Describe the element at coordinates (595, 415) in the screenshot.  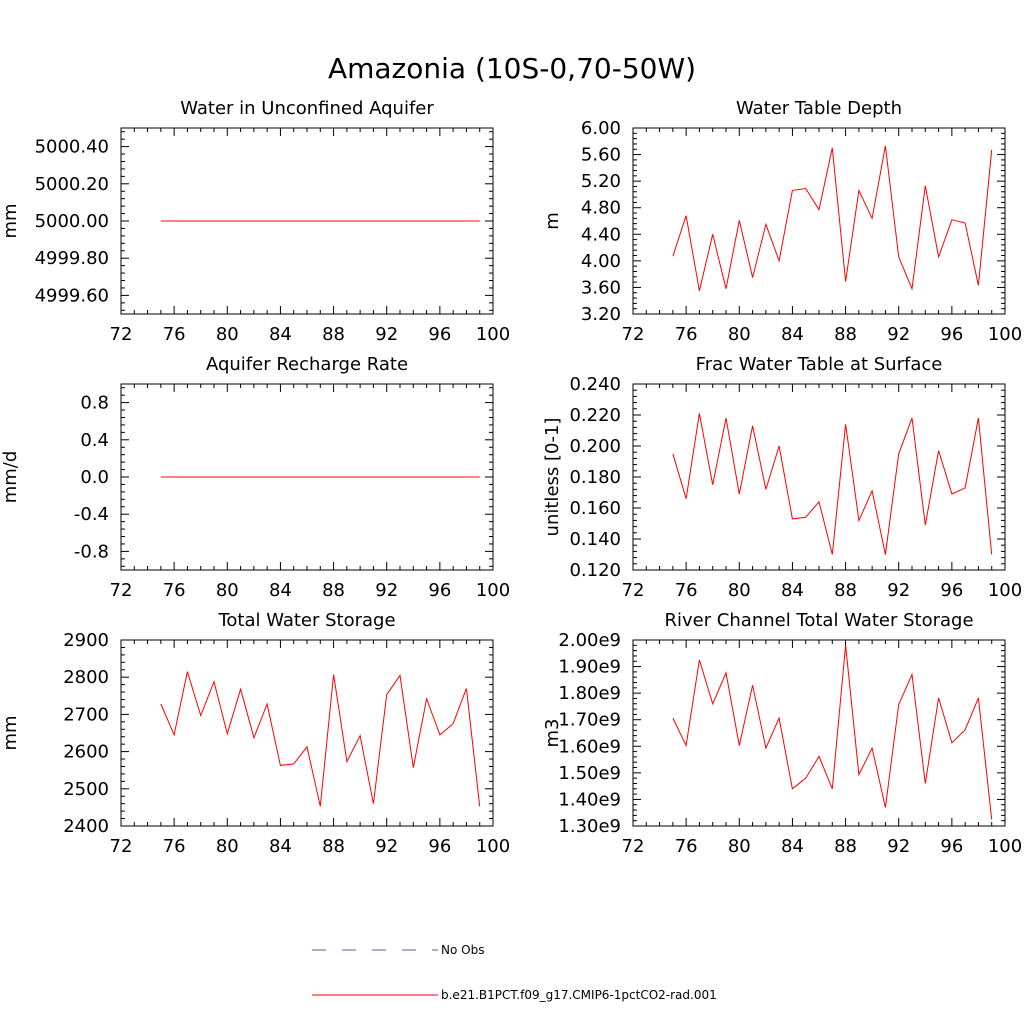
I see `y-tick-label: 0.220` at that location.